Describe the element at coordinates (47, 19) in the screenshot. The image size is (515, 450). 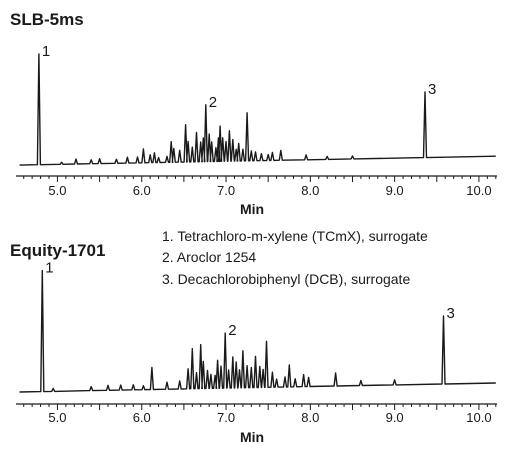
I see `column-title: SLB-5ms` at that location.